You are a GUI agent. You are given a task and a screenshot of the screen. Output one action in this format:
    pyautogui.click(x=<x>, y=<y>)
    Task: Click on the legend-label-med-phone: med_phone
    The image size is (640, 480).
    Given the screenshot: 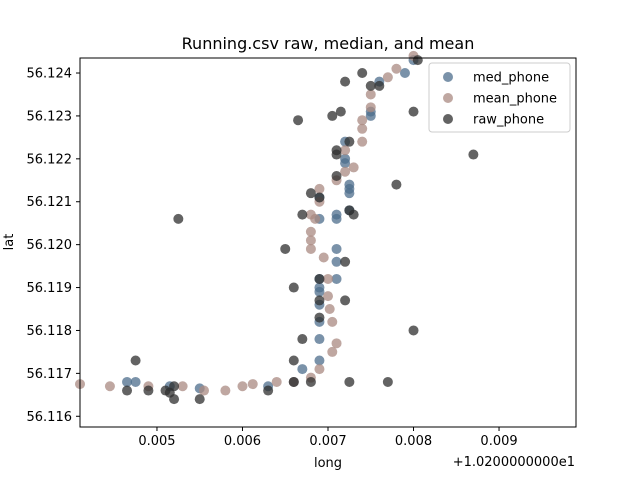 What is the action you would take?
    pyautogui.click(x=511, y=78)
    